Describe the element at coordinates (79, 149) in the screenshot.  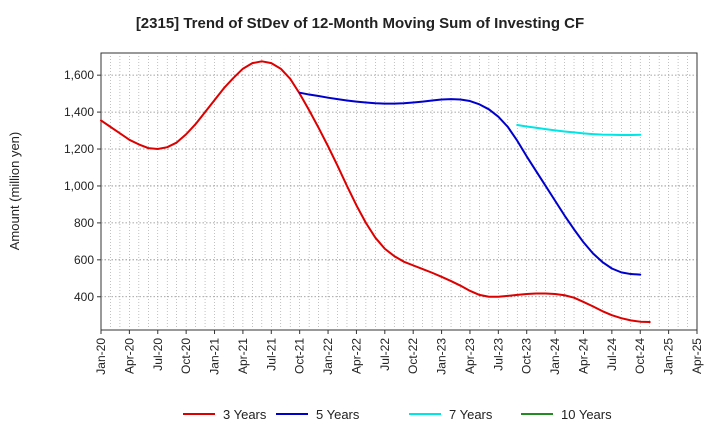
I see `y-tick-label: 1,200` at that location.